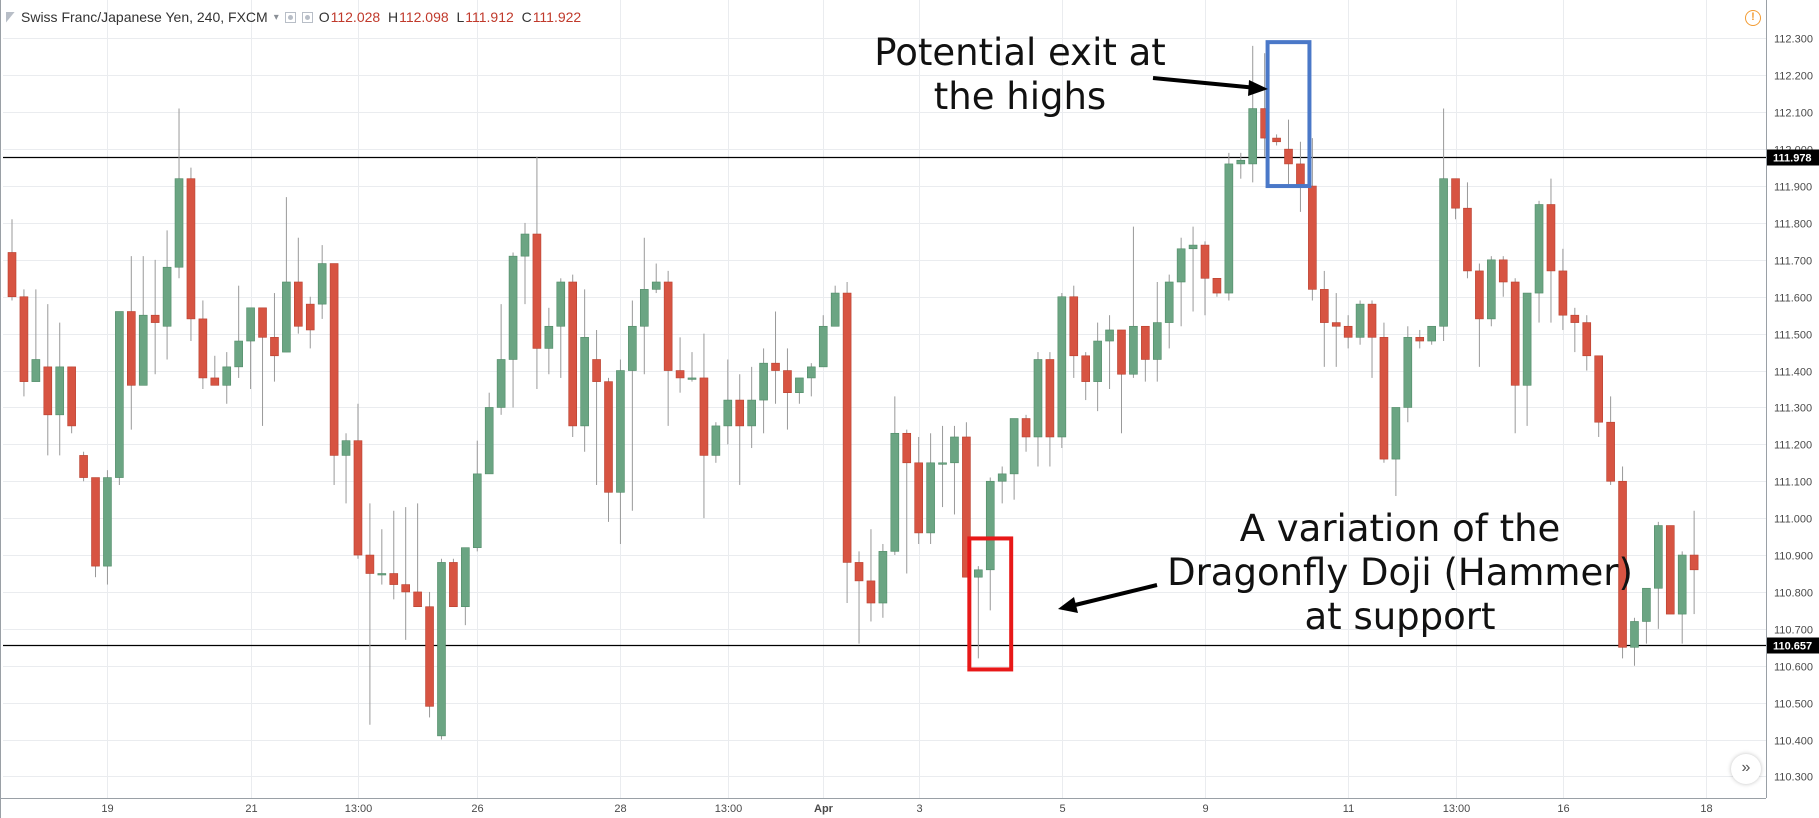 The image size is (1819, 818). Describe the element at coordinates (1746, 769) in the screenshot. I see `chevron-double-right-icon: »` at that location.